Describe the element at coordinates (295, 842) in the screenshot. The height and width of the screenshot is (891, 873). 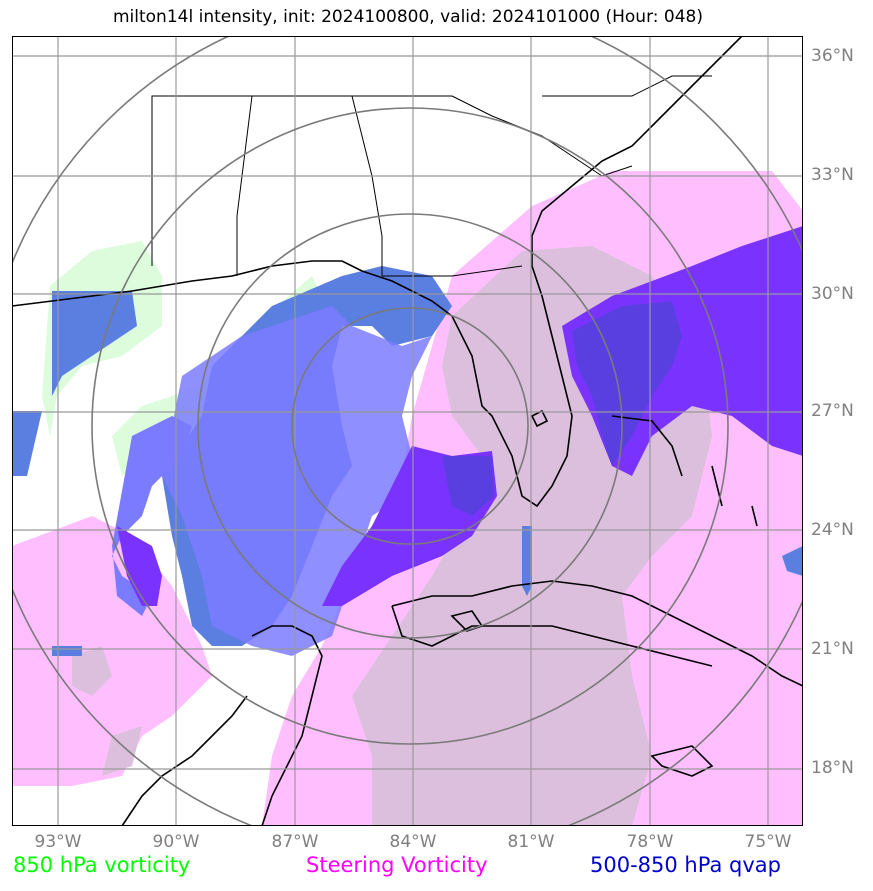
I see `lon-label-87w: 87°W` at that location.